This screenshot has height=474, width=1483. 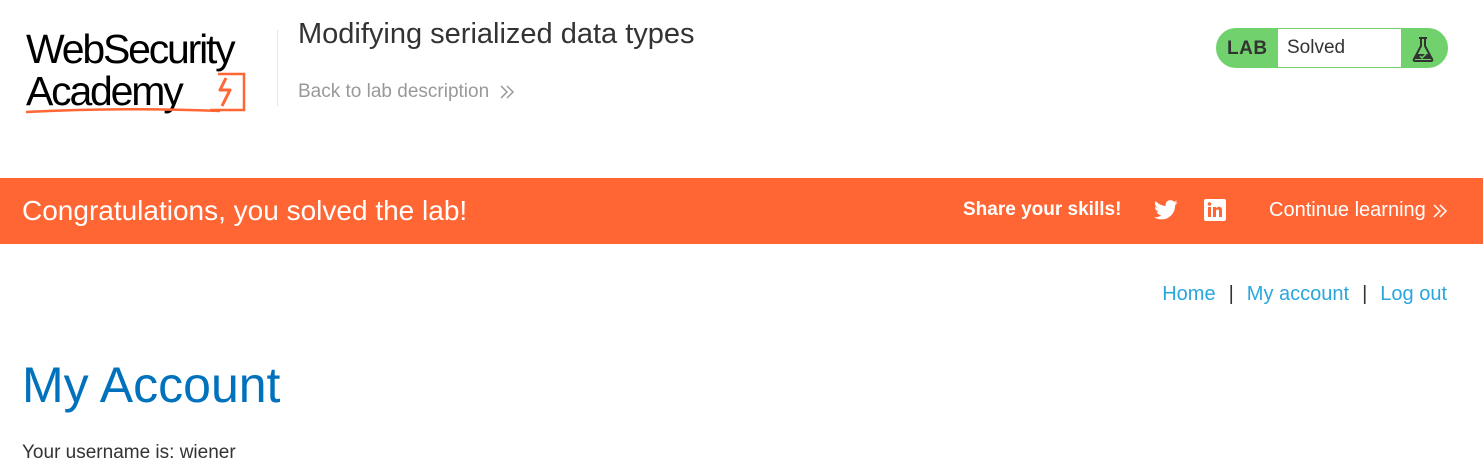 What do you see at coordinates (105, 91) in the screenshot?
I see `logo-line-2: Academy` at bounding box center [105, 91].